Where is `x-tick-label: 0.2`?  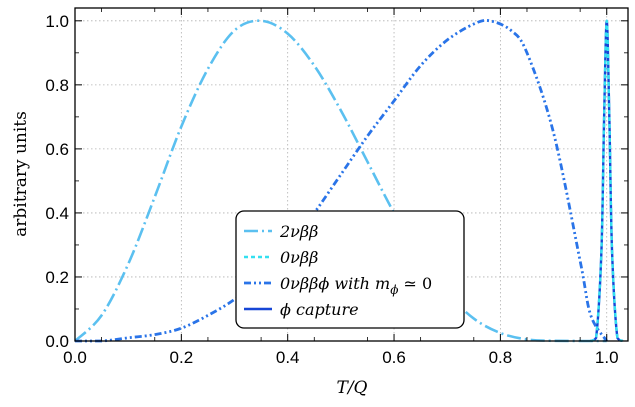
x-tick-label: 0.2 is located at coordinates (182, 357).